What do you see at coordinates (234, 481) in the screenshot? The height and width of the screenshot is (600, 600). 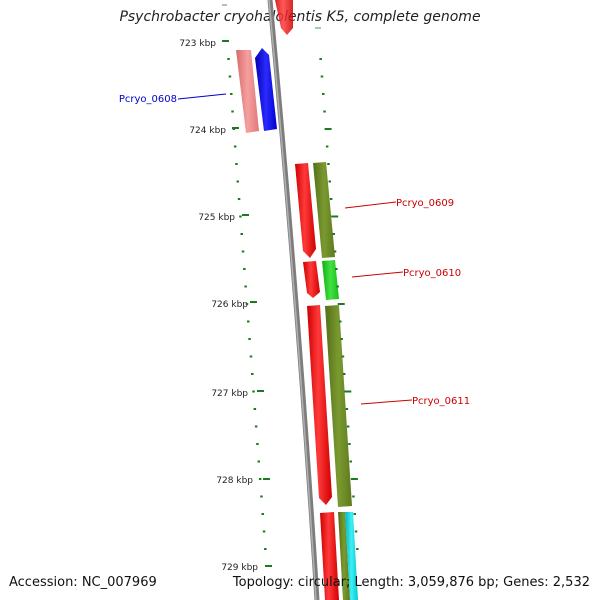 I see `scale-label: 728 kbp` at bounding box center [234, 481].